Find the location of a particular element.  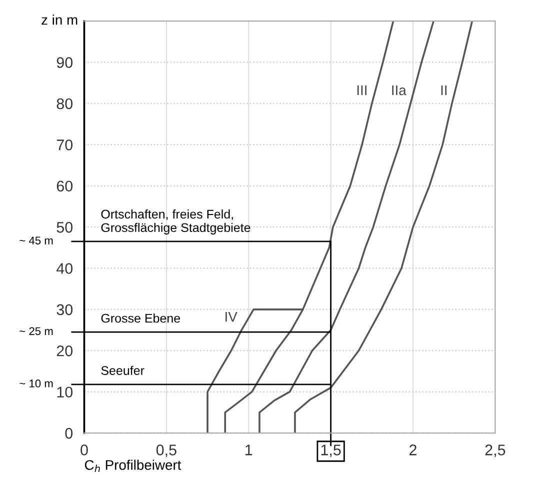

annotation: Grosse Ebene is located at coordinates (140, 318).